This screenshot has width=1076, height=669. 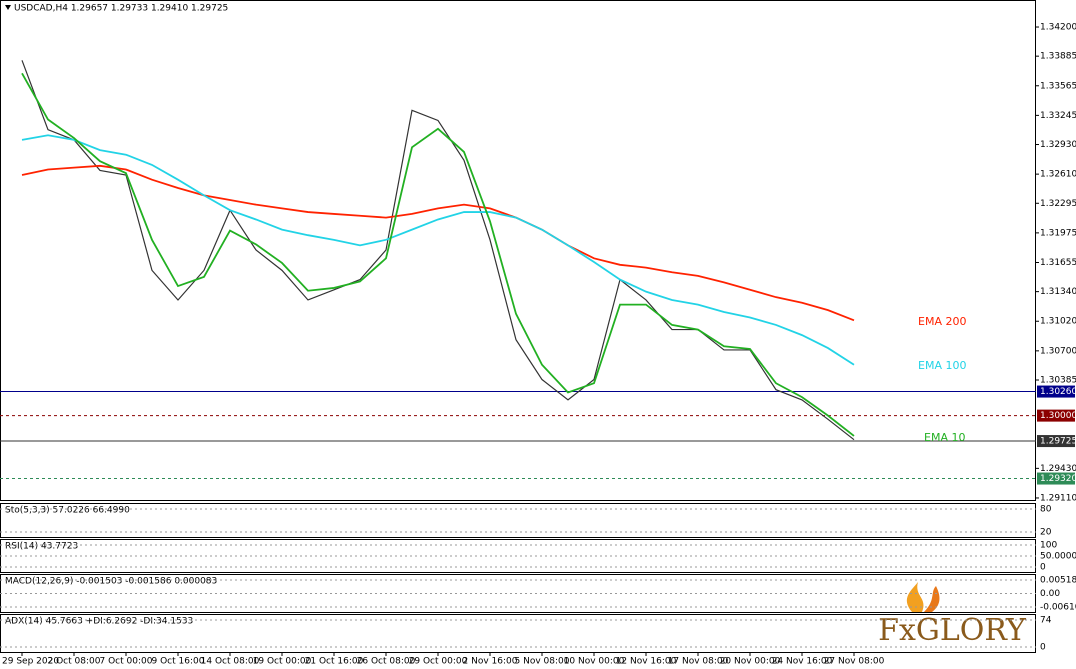 I want to click on y-tick-label: 1.31340, so click(x=1058, y=292).